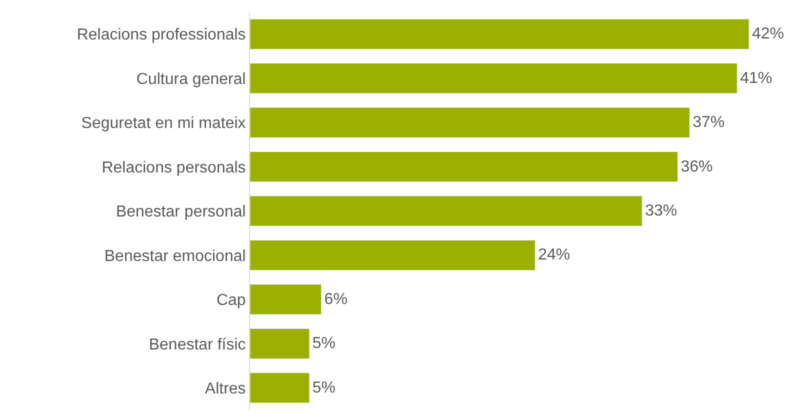 The image size is (809, 414). I want to click on y-tick-label: Relacions professionals, so click(161, 35).